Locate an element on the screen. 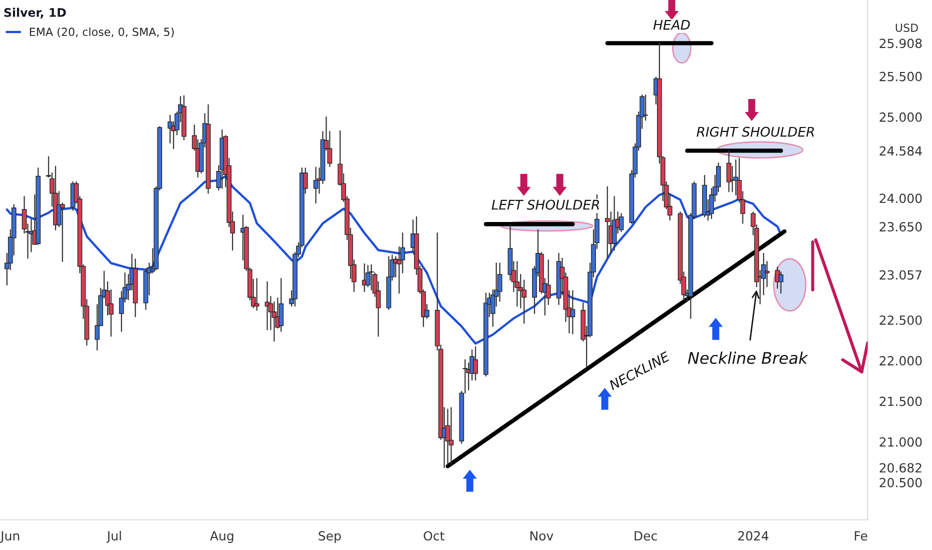 The image size is (932, 550). x-tick-label: Oct is located at coordinates (434, 536).